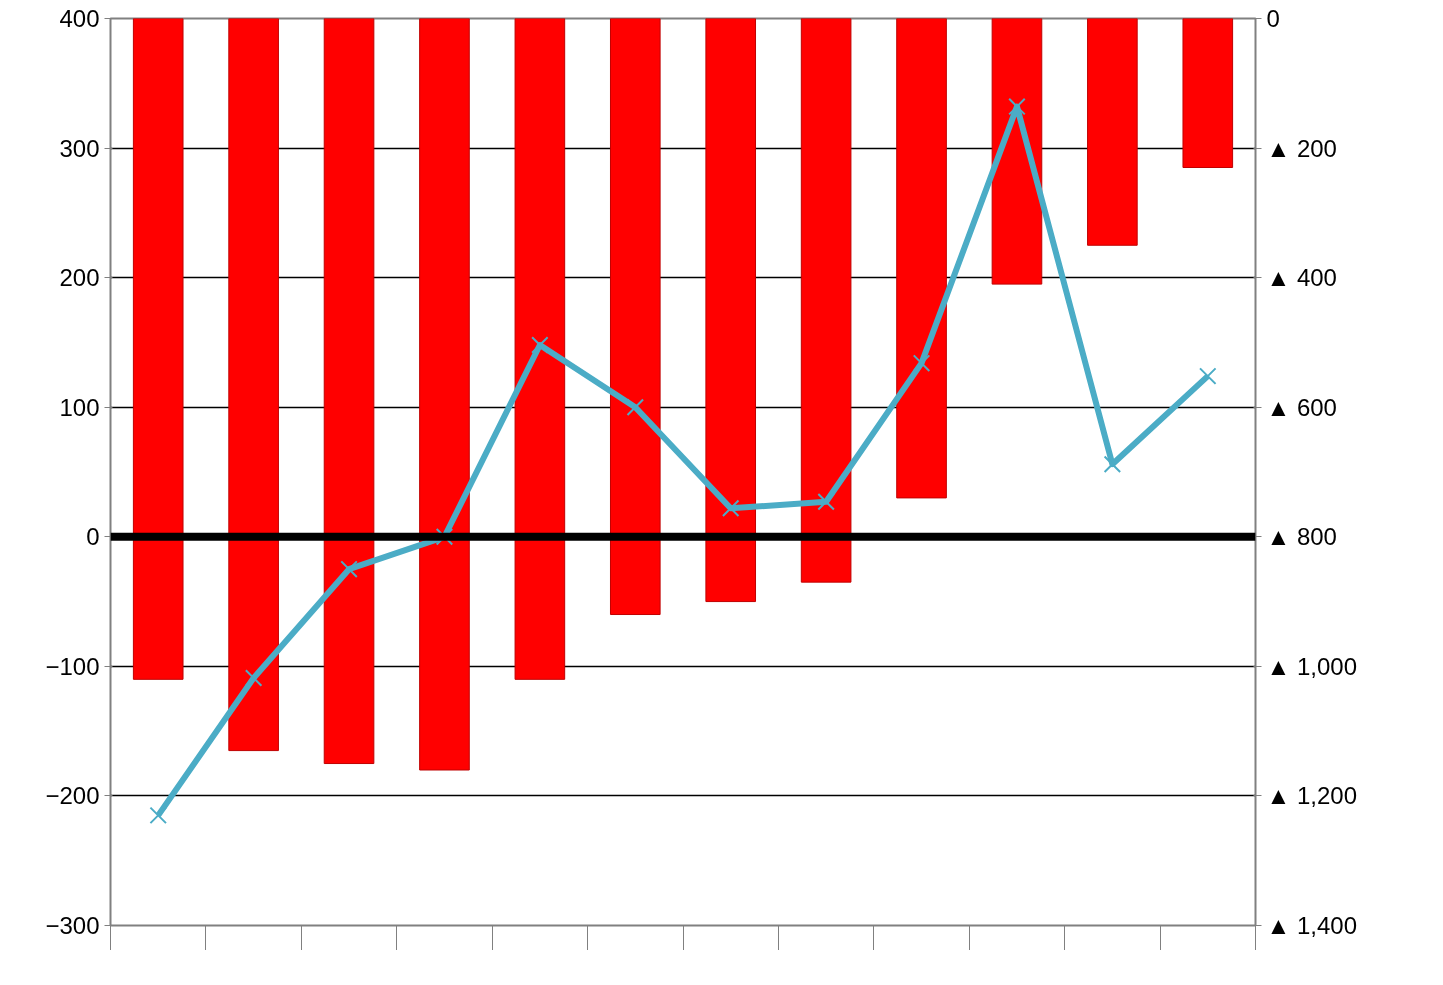 The image size is (1443, 985). Describe the element at coordinates (1301, 148) in the screenshot. I see `y2-tick-label: ▲ 200` at that location.